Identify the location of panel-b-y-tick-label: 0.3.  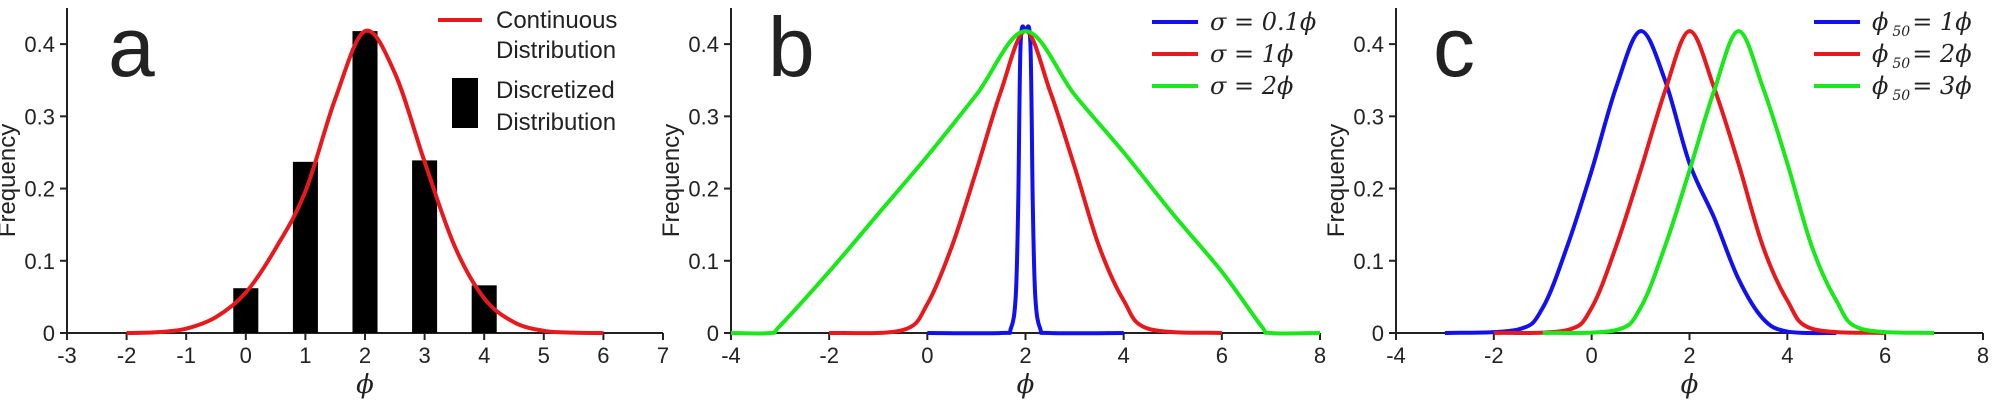
(703, 116).